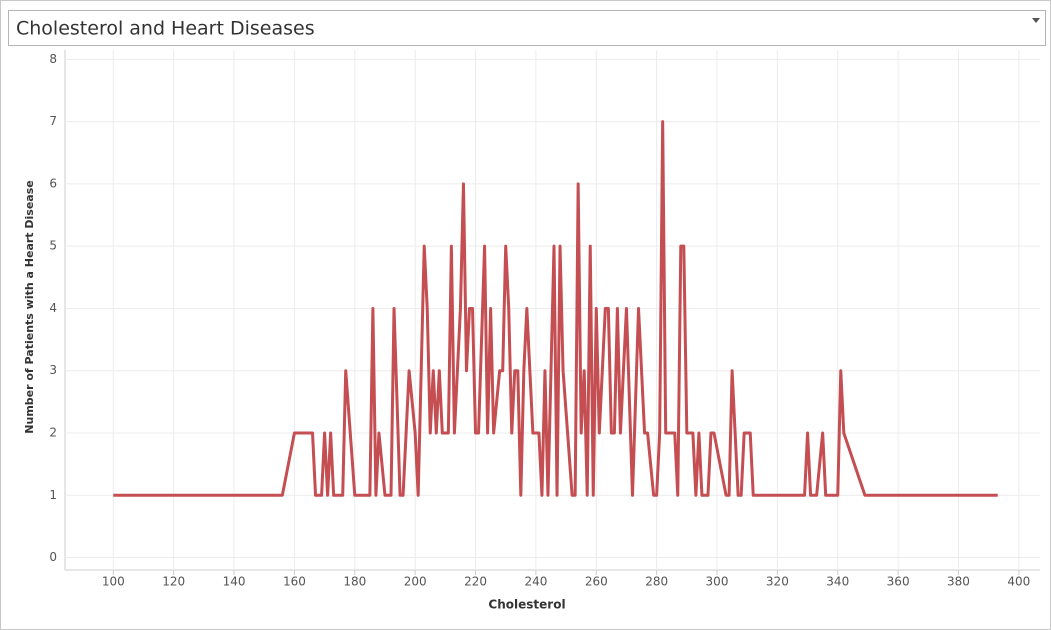 Image resolution: width=1051 pixels, height=630 pixels. I want to click on y-tick-label: 2, so click(53, 432).